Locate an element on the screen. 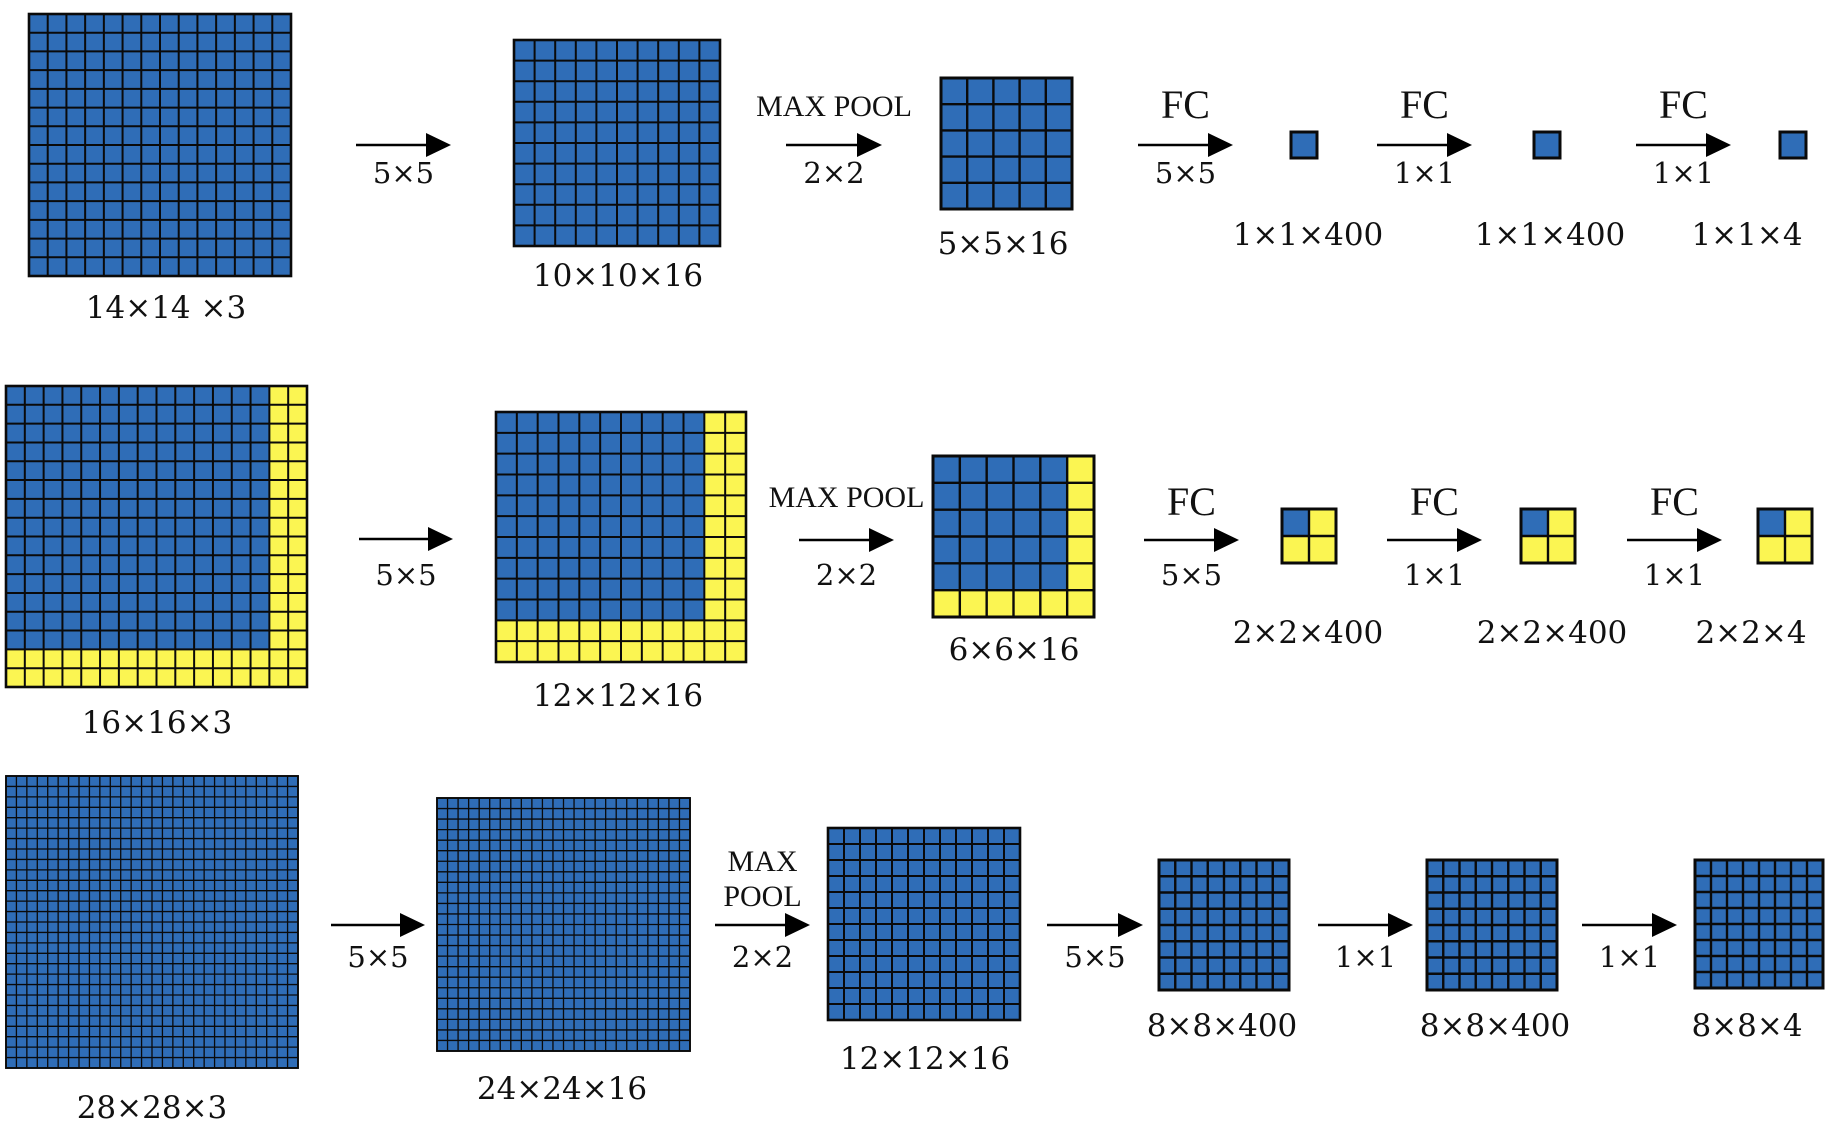 The width and height of the screenshot is (1826, 1130). grid-dimension-label: 10×10×16 is located at coordinates (618, 276).